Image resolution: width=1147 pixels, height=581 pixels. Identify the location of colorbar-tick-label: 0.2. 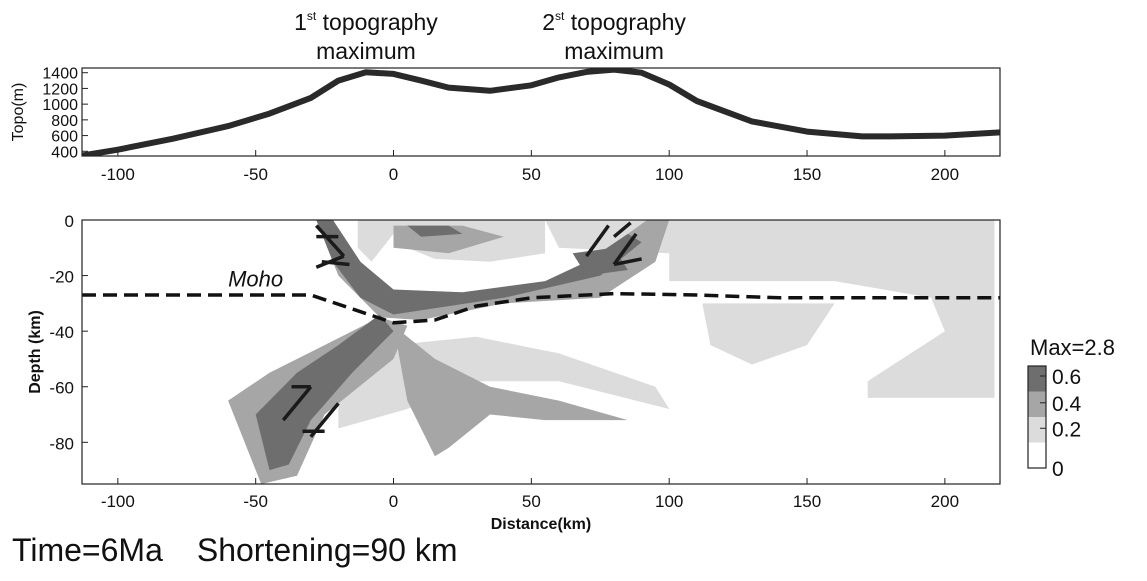
(1066, 429).